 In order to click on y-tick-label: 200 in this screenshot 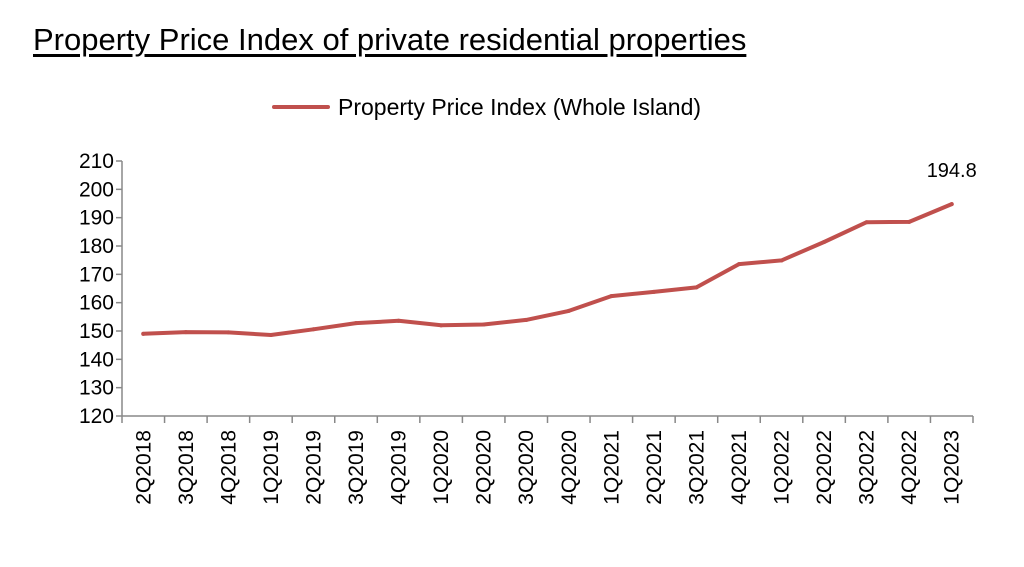, I will do `click(96, 189)`.